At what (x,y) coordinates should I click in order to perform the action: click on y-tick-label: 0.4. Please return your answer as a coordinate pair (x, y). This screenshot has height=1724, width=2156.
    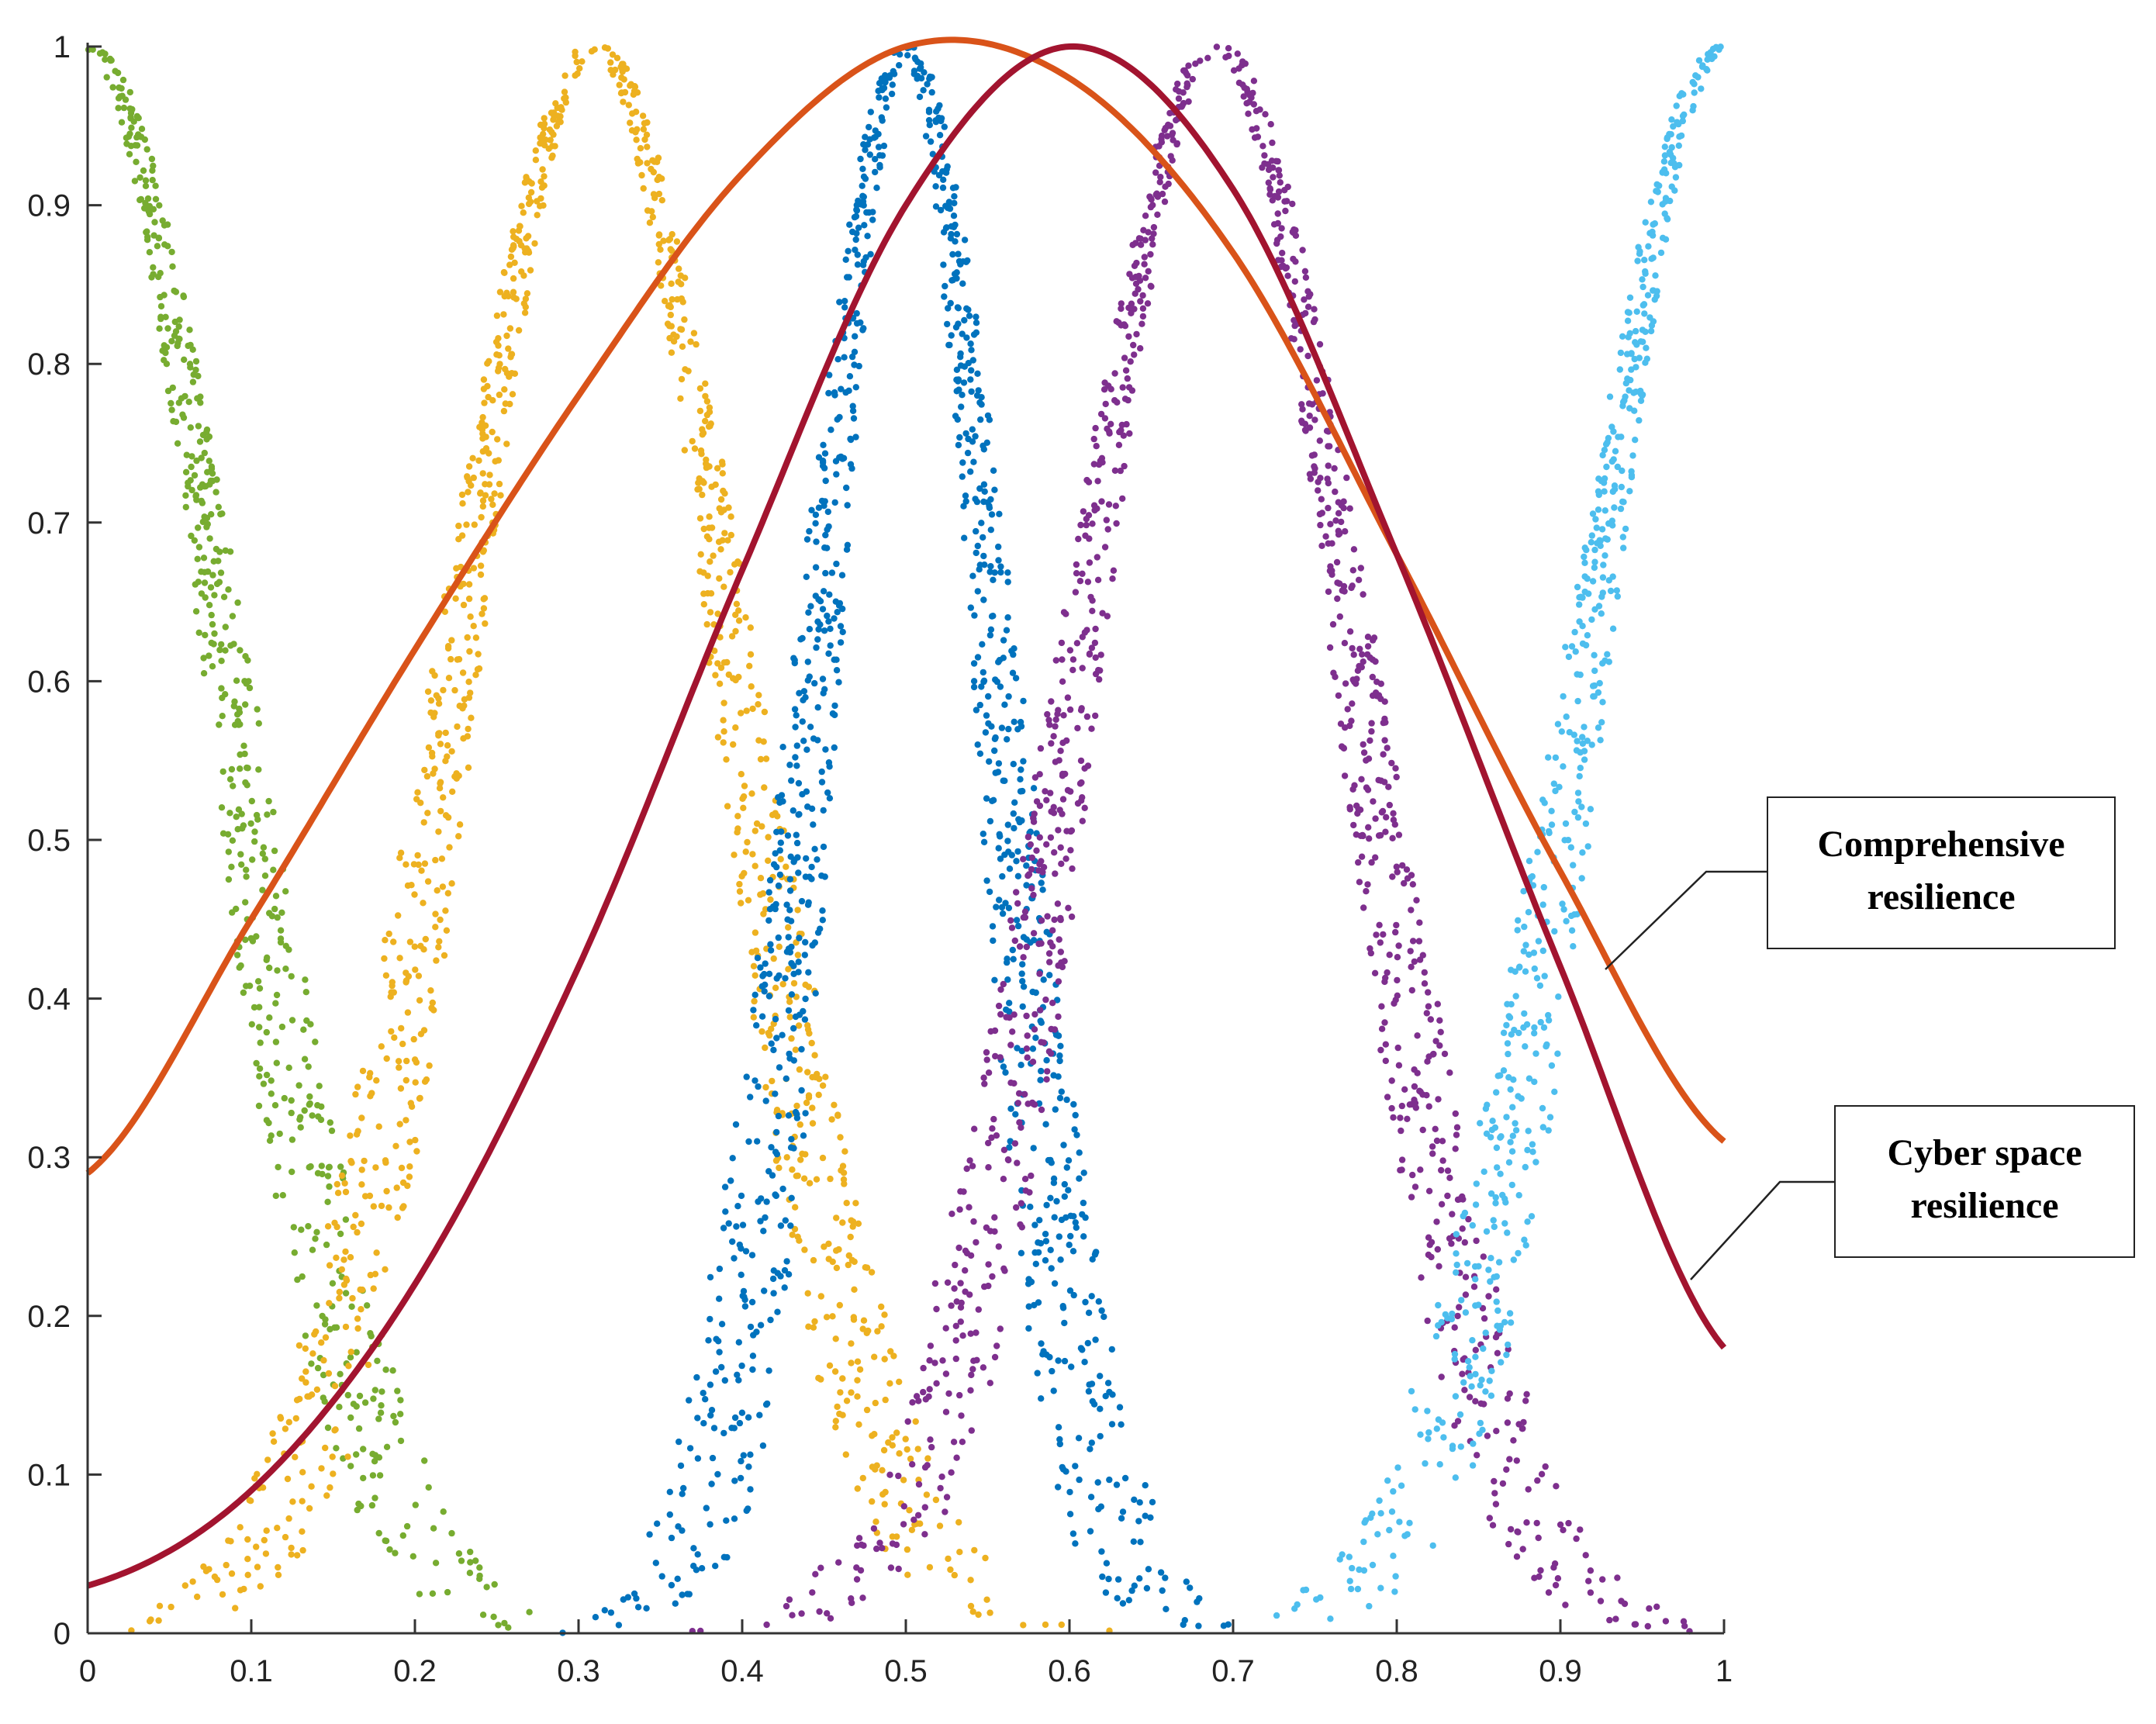
    Looking at the image, I should click on (49, 1000).